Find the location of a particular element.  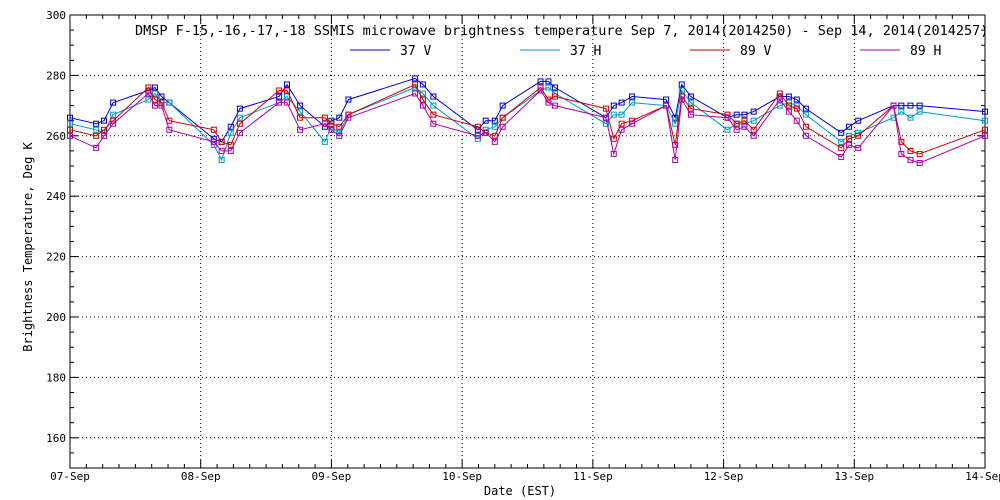

x-tick-label: 12-Sep is located at coordinates (724, 476).